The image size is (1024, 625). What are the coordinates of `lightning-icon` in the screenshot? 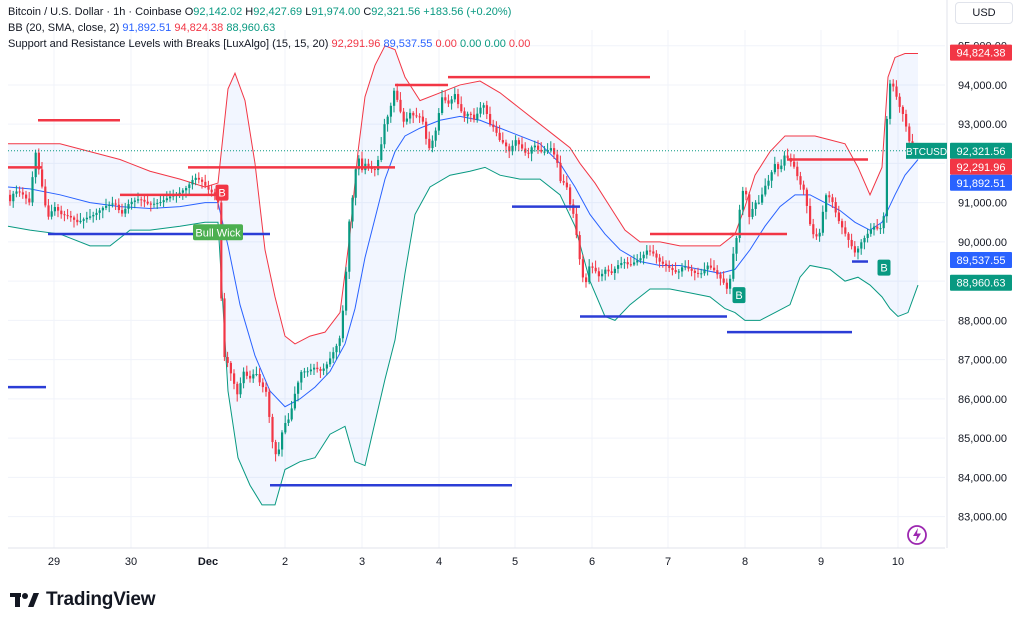 It's located at (917, 535).